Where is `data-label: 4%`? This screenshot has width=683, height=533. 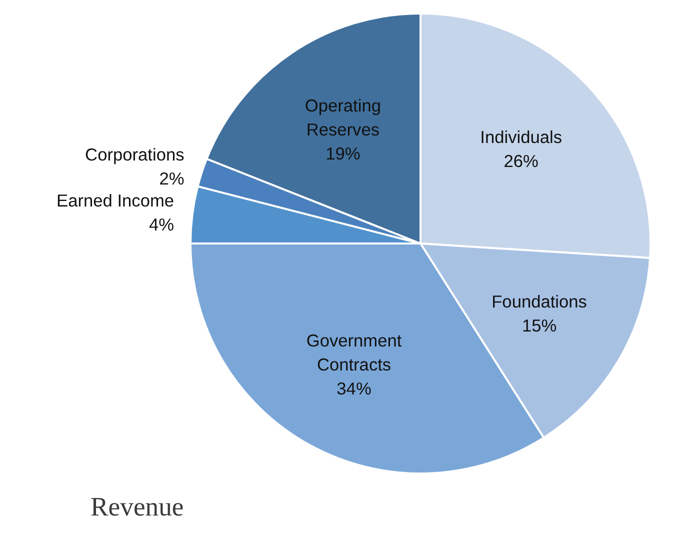 data-label: 4% is located at coordinates (161, 224).